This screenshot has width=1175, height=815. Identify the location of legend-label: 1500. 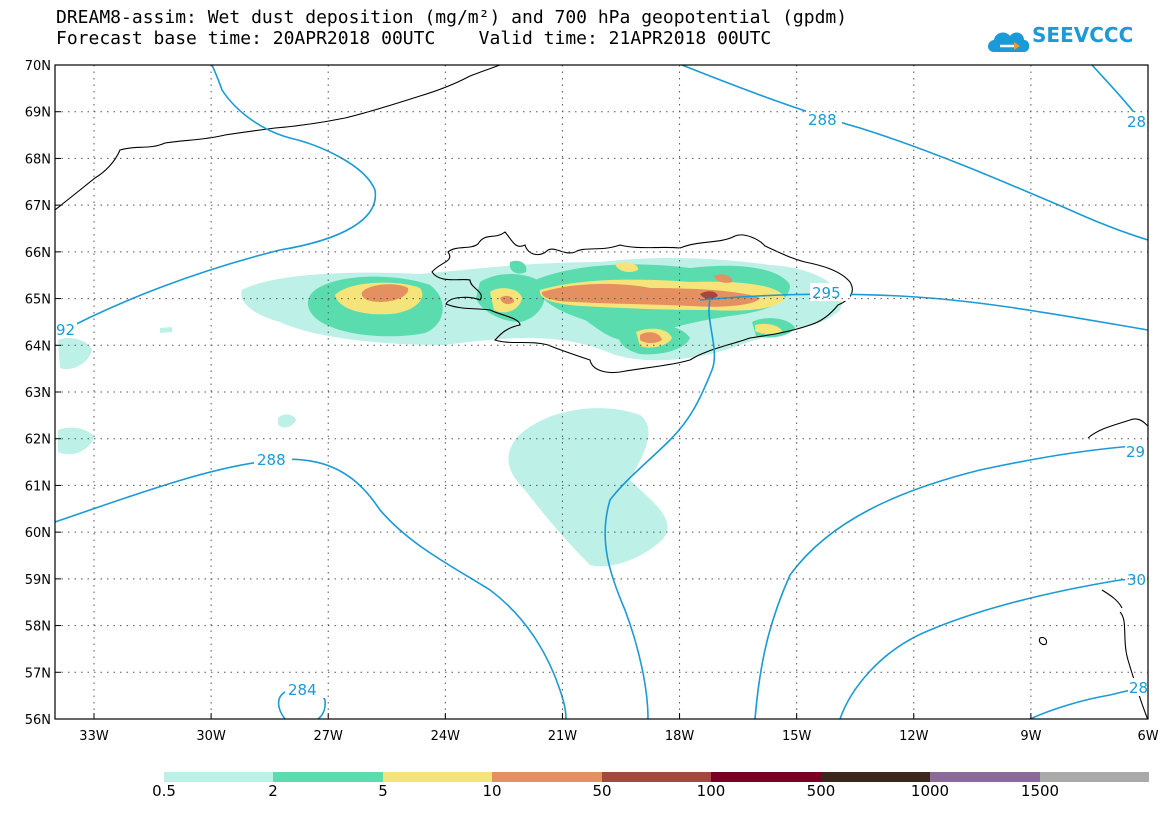
(1040, 791).